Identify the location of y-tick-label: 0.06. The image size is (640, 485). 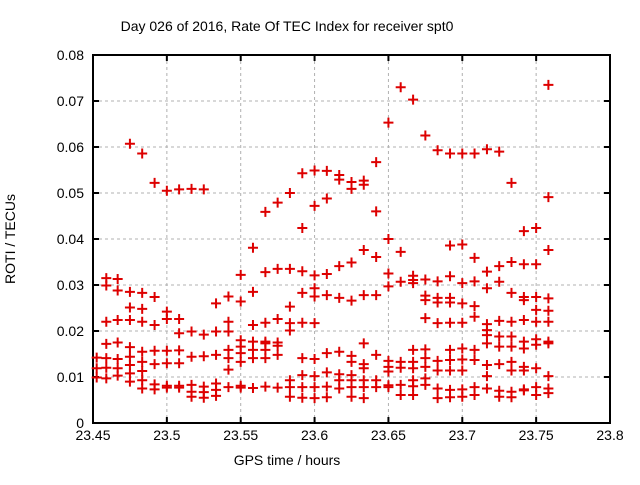
(70, 147).